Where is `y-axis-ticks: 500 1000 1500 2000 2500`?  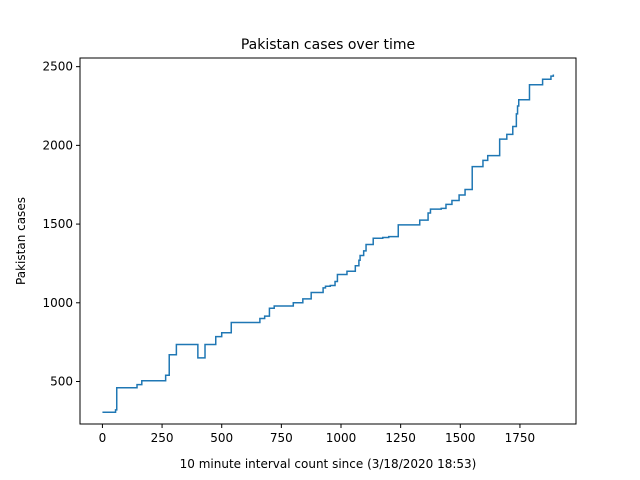
y-axis-ticks: 500 1000 1500 2000 2500 is located at coordinates (61, 224).